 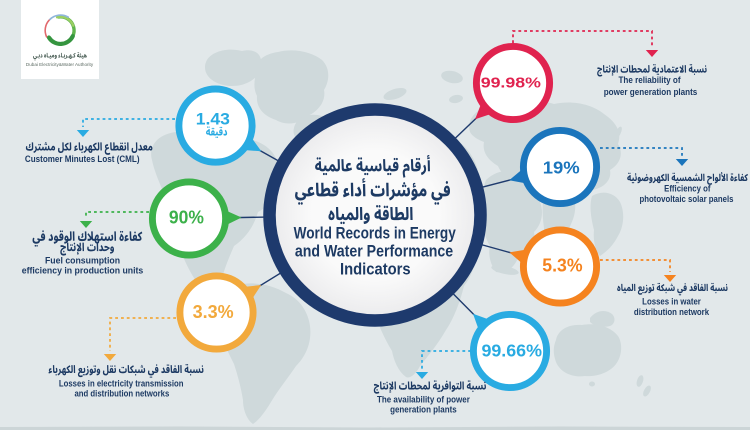 I want to click on svg-text: 1.43, so click(x=213, y=119).